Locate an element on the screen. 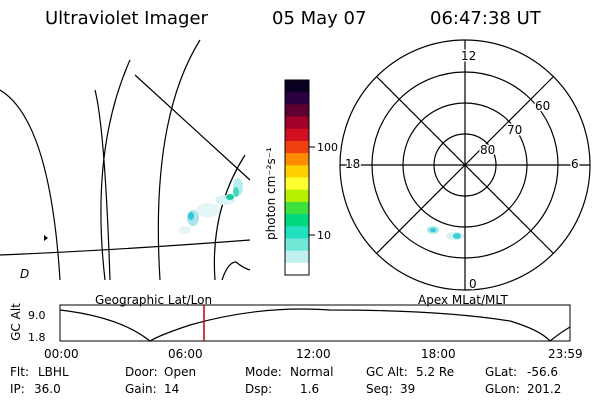 This screenshot has height=400, width=600. status-glon-key: GLon: is located at coordinates (502, 389).